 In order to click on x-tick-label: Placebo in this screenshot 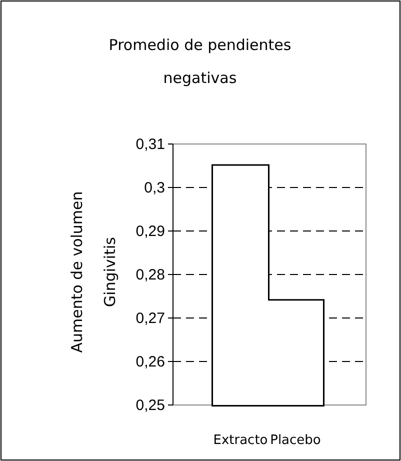, I will do `click(295, 440)`.